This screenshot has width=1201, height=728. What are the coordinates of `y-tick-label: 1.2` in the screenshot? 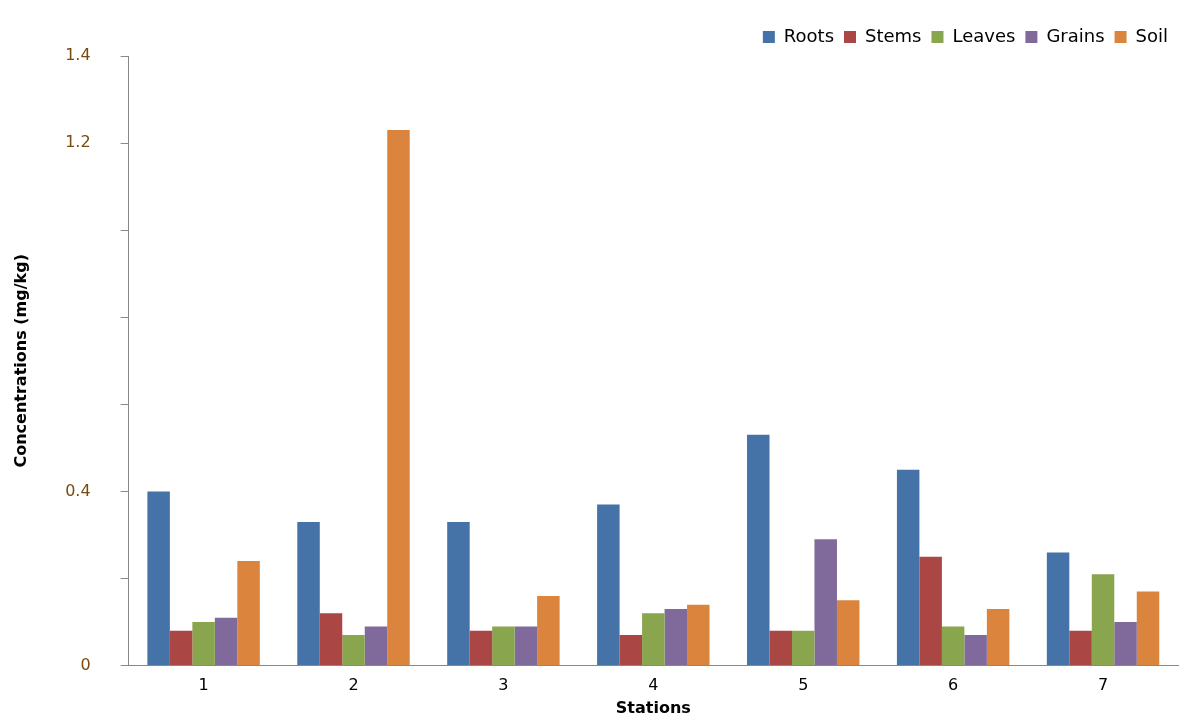 It's located at (78, 142).